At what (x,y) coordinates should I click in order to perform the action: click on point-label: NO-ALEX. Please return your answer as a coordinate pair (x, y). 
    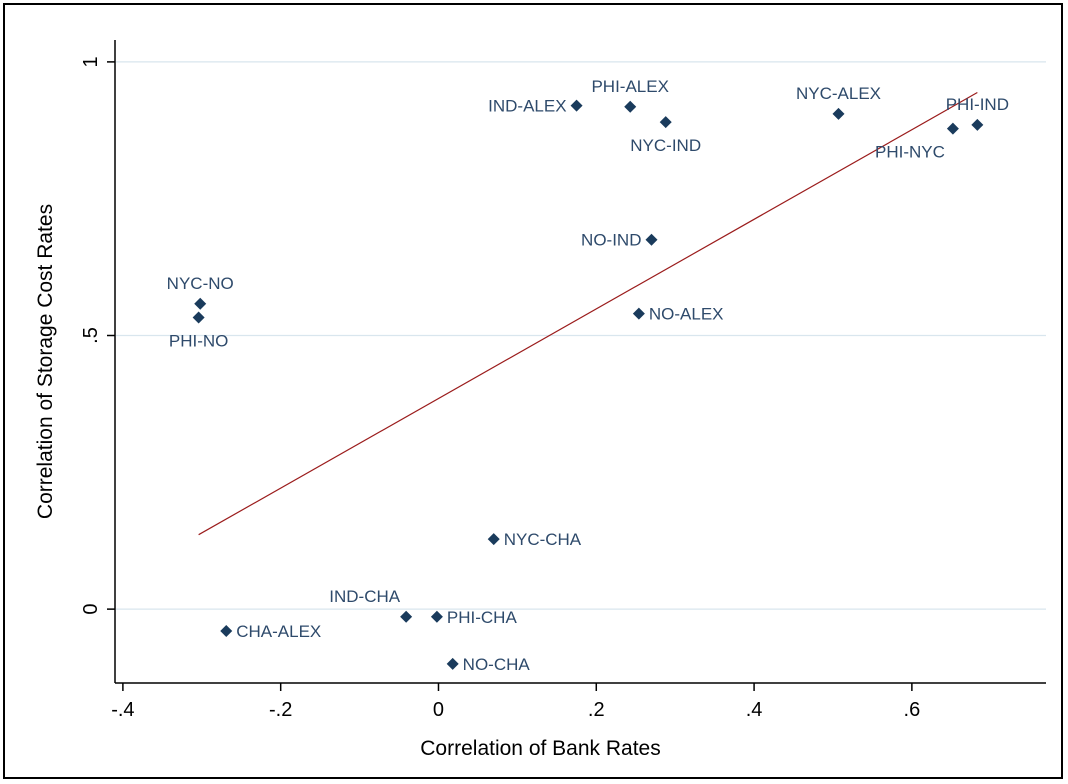
    Looking at the image, I should click on (686, 314).